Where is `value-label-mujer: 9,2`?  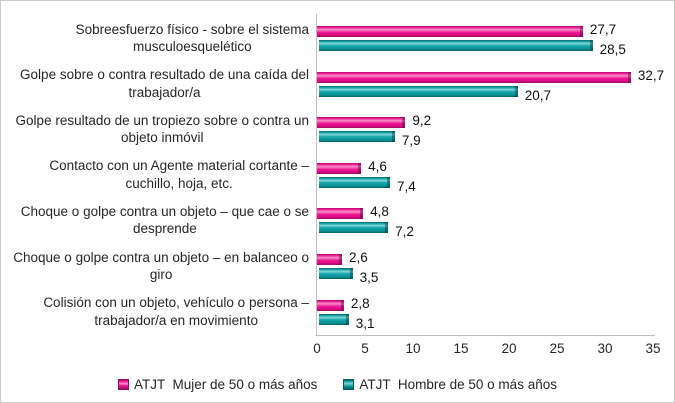
value-label-mujer: 9,2 is located at coordinates (422, 121).